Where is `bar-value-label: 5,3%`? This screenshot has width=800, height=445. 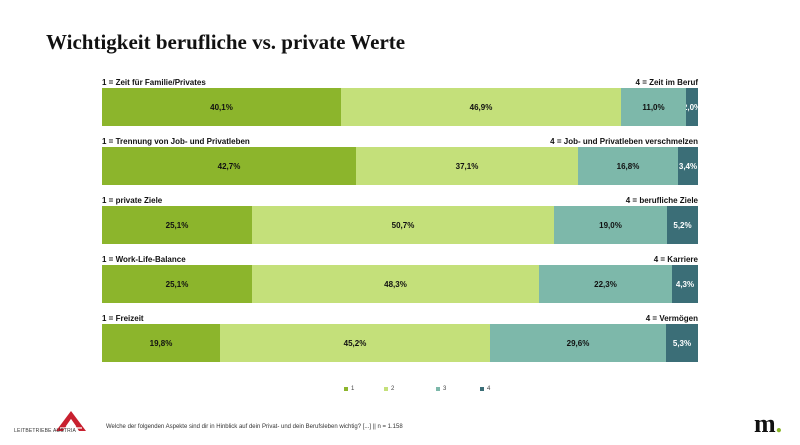
bar-value-label: 5,3% is located at coordinates (682, 343).